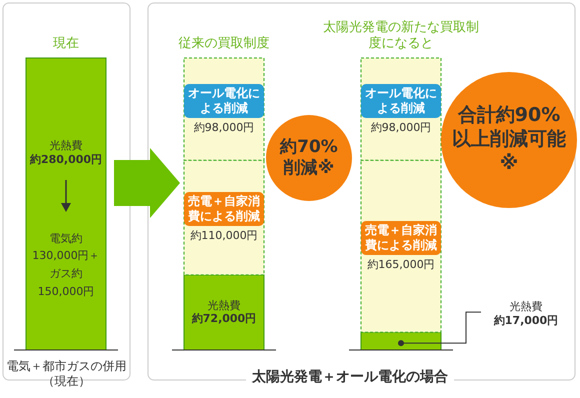 This screenshot has width=580, height=398. I want to click on data-label: 約72,000円, so click(224, 319).